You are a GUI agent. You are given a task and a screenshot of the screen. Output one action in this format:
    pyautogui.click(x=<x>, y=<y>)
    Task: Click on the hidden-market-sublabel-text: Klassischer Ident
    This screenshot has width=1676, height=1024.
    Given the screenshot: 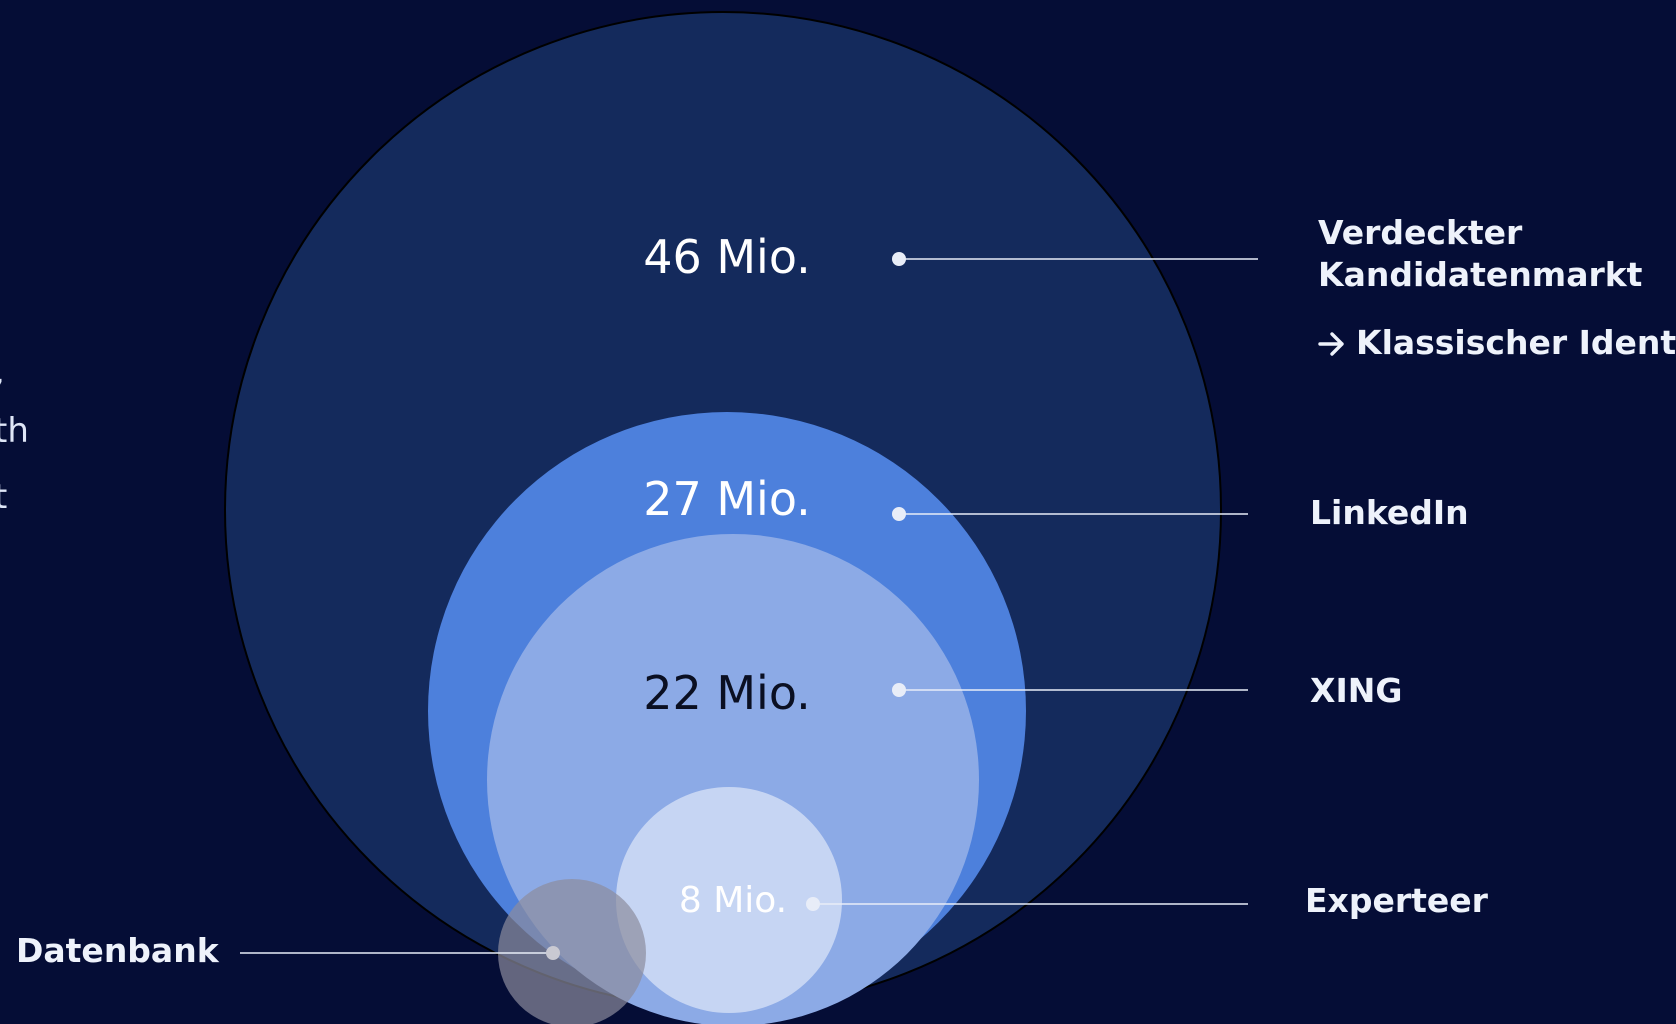 What is the action you would take?
    pyautogui.click(x=1516, y=342)
    